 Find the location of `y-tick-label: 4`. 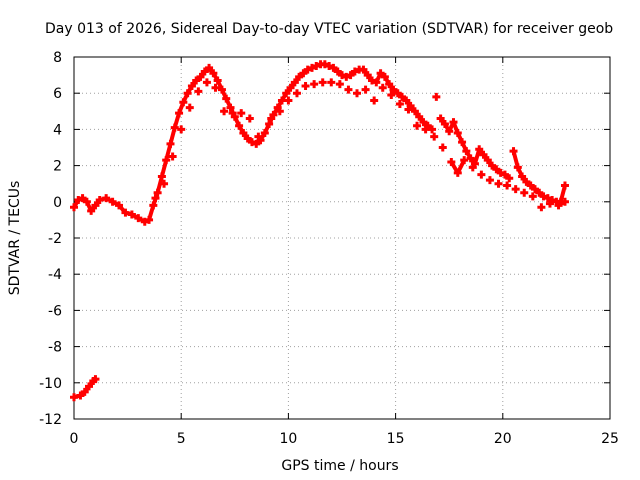

y-tick-label: 4 is located at coordinates (57, 130).